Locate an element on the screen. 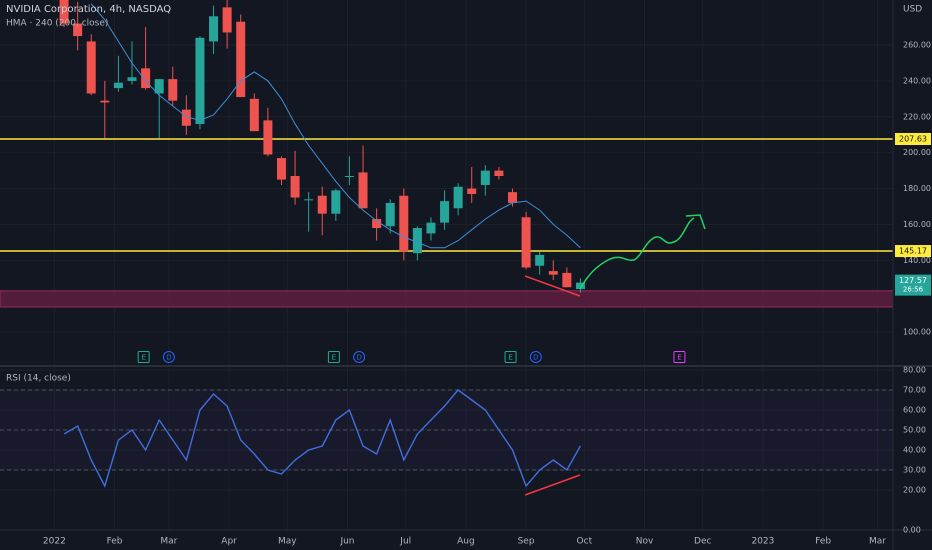  projection-arrow is located at coordinates (637, 253).